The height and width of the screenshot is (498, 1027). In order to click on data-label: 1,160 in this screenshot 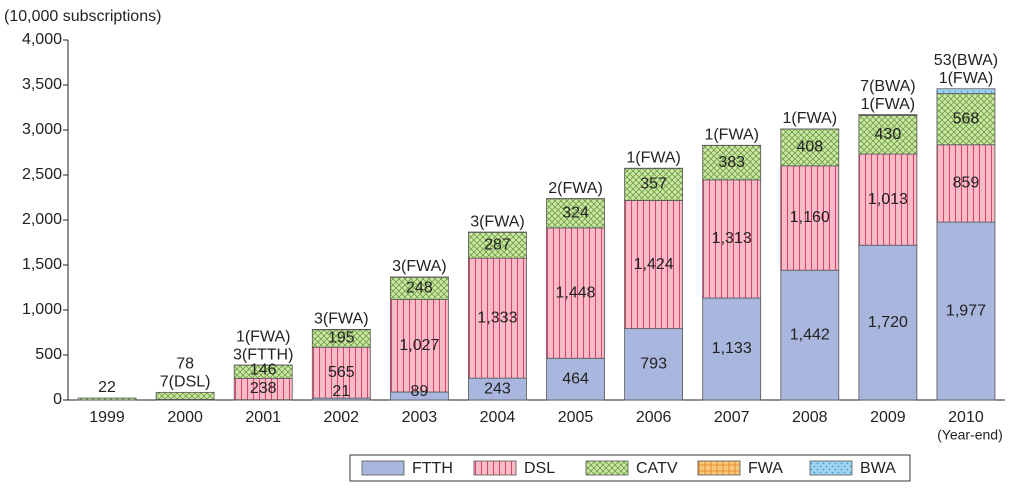, I will do `click(810, 217)`.